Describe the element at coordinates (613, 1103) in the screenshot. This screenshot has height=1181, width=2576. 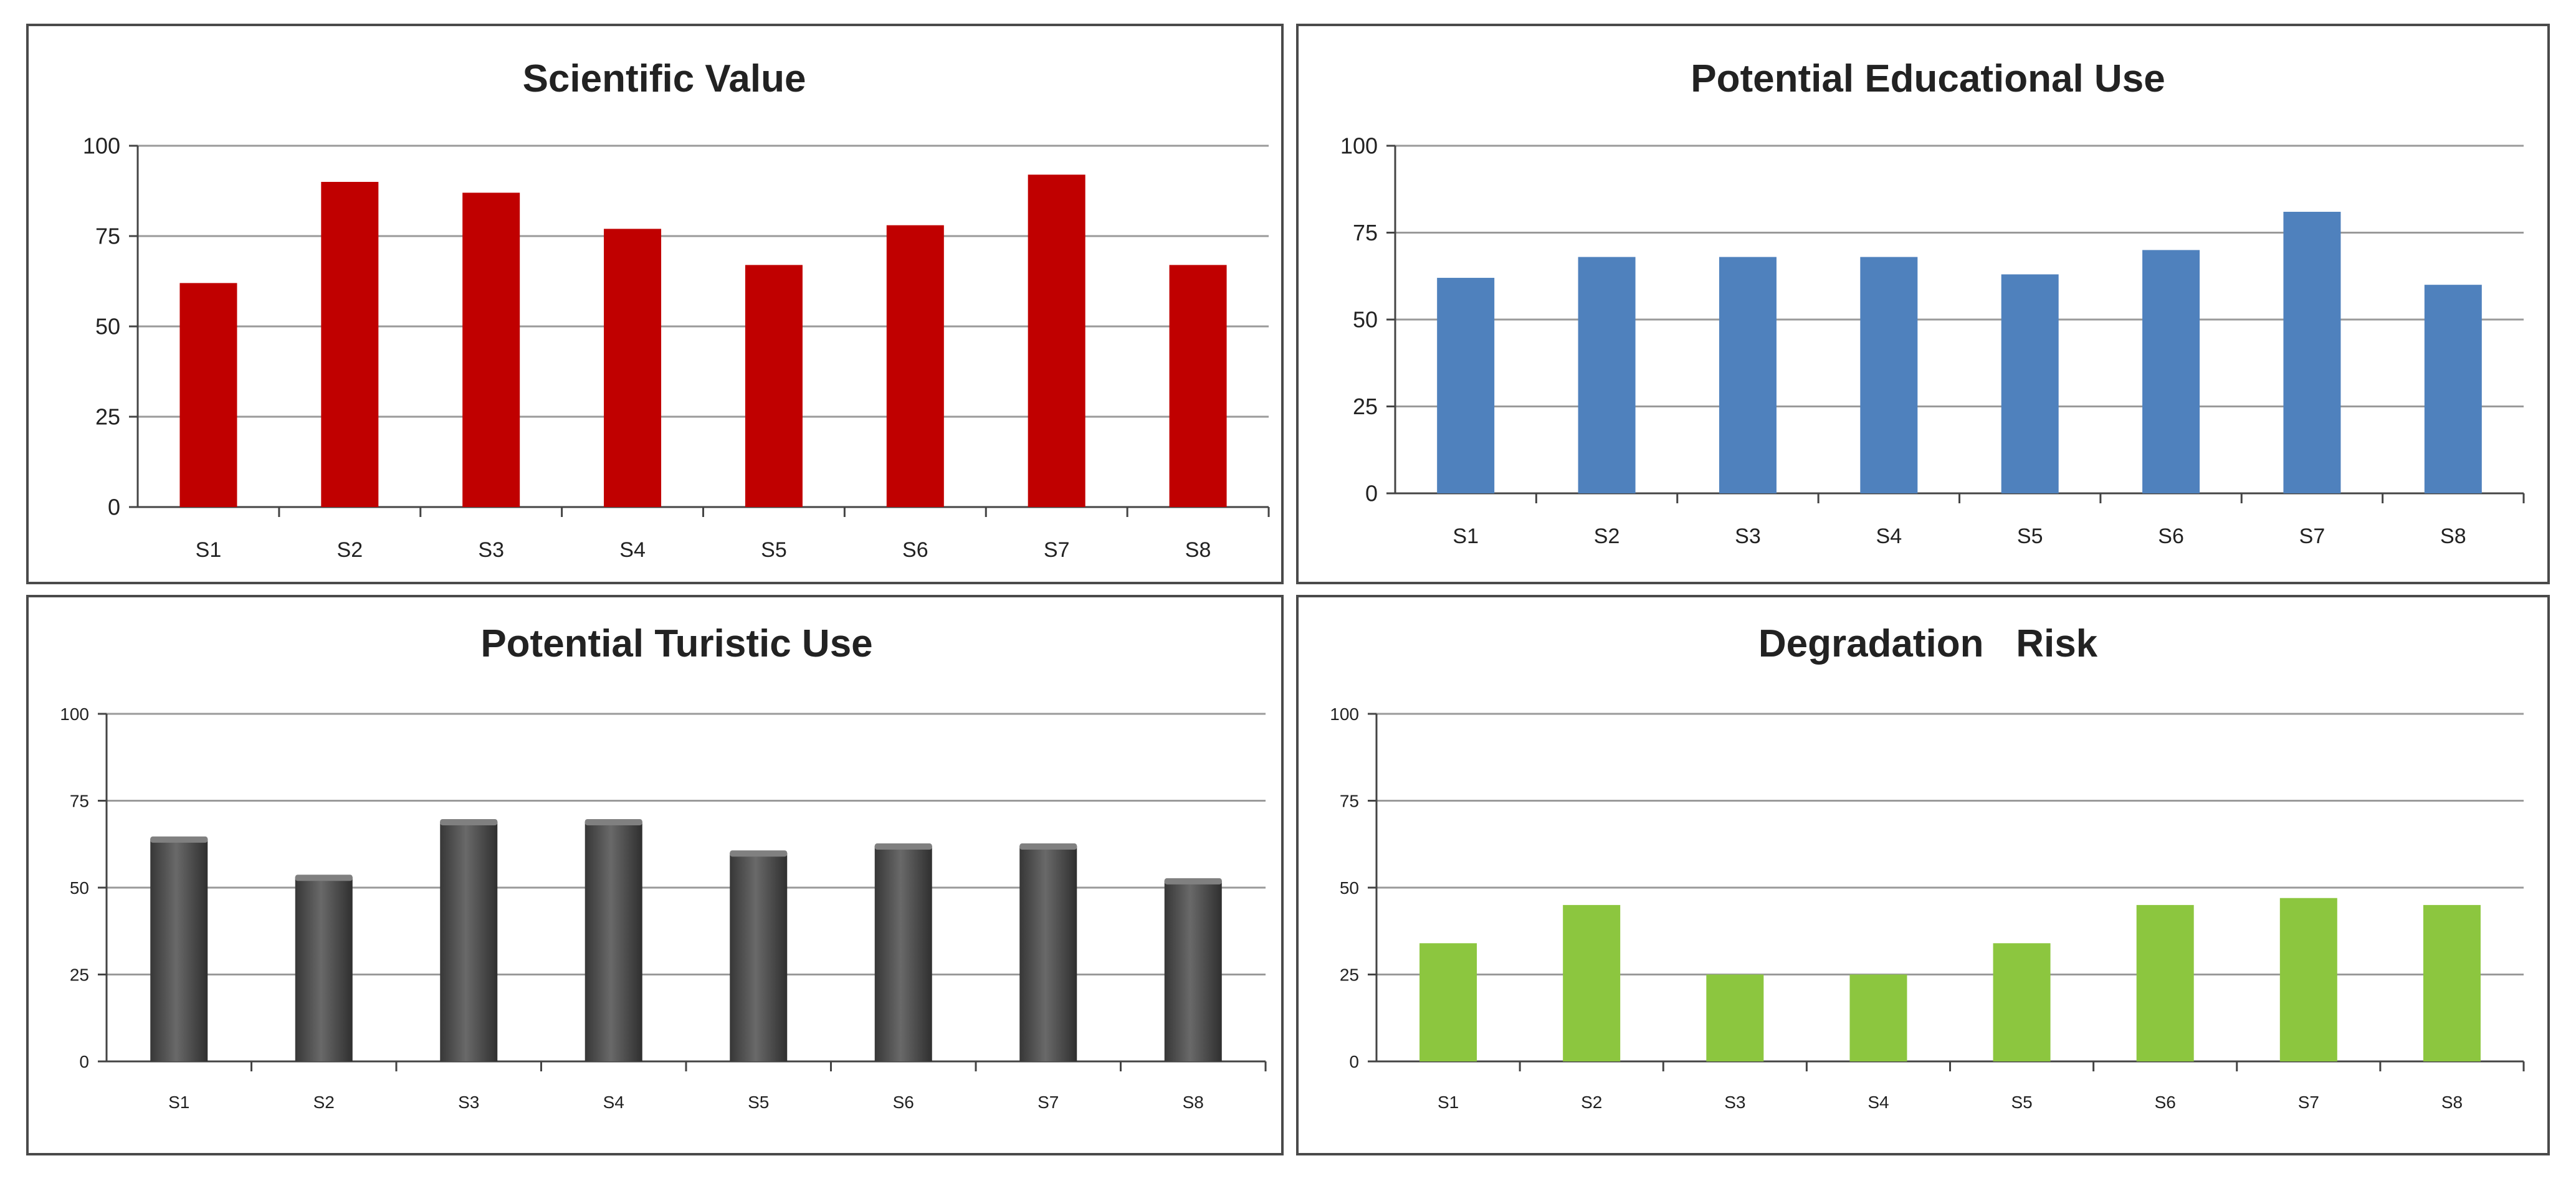
I see `category-label-turistic-use-s4: S4` at that location.